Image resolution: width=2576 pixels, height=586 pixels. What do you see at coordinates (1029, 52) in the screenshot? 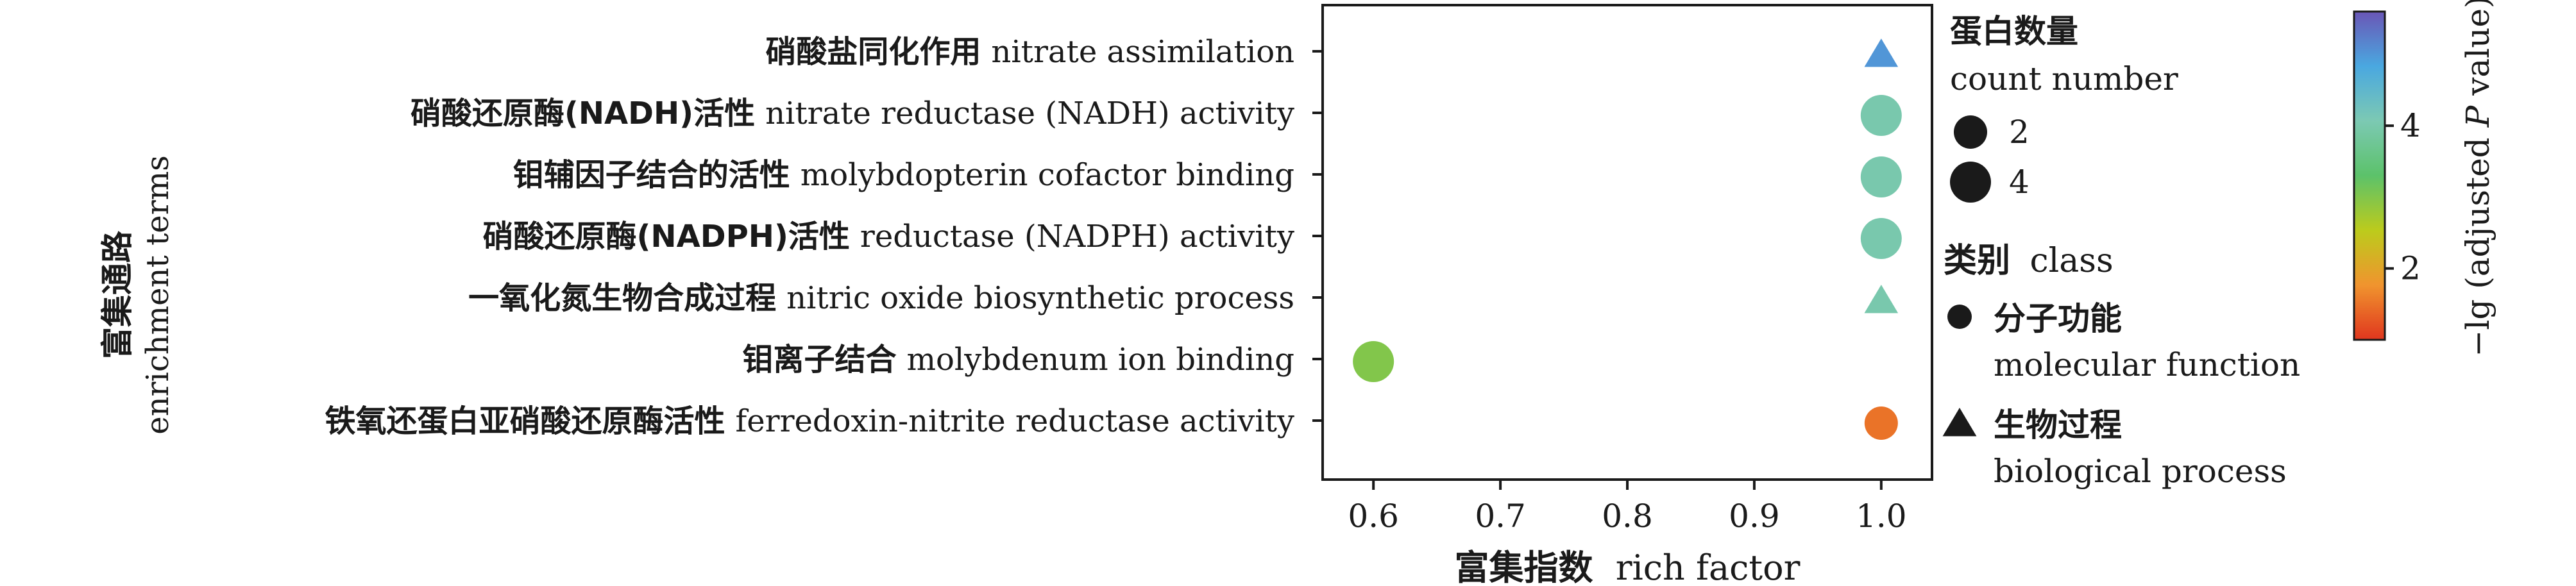
I see `y-tick-label: 硝酸盐同化作用 nitrate assimilation` at bounding box center [1029, 52].